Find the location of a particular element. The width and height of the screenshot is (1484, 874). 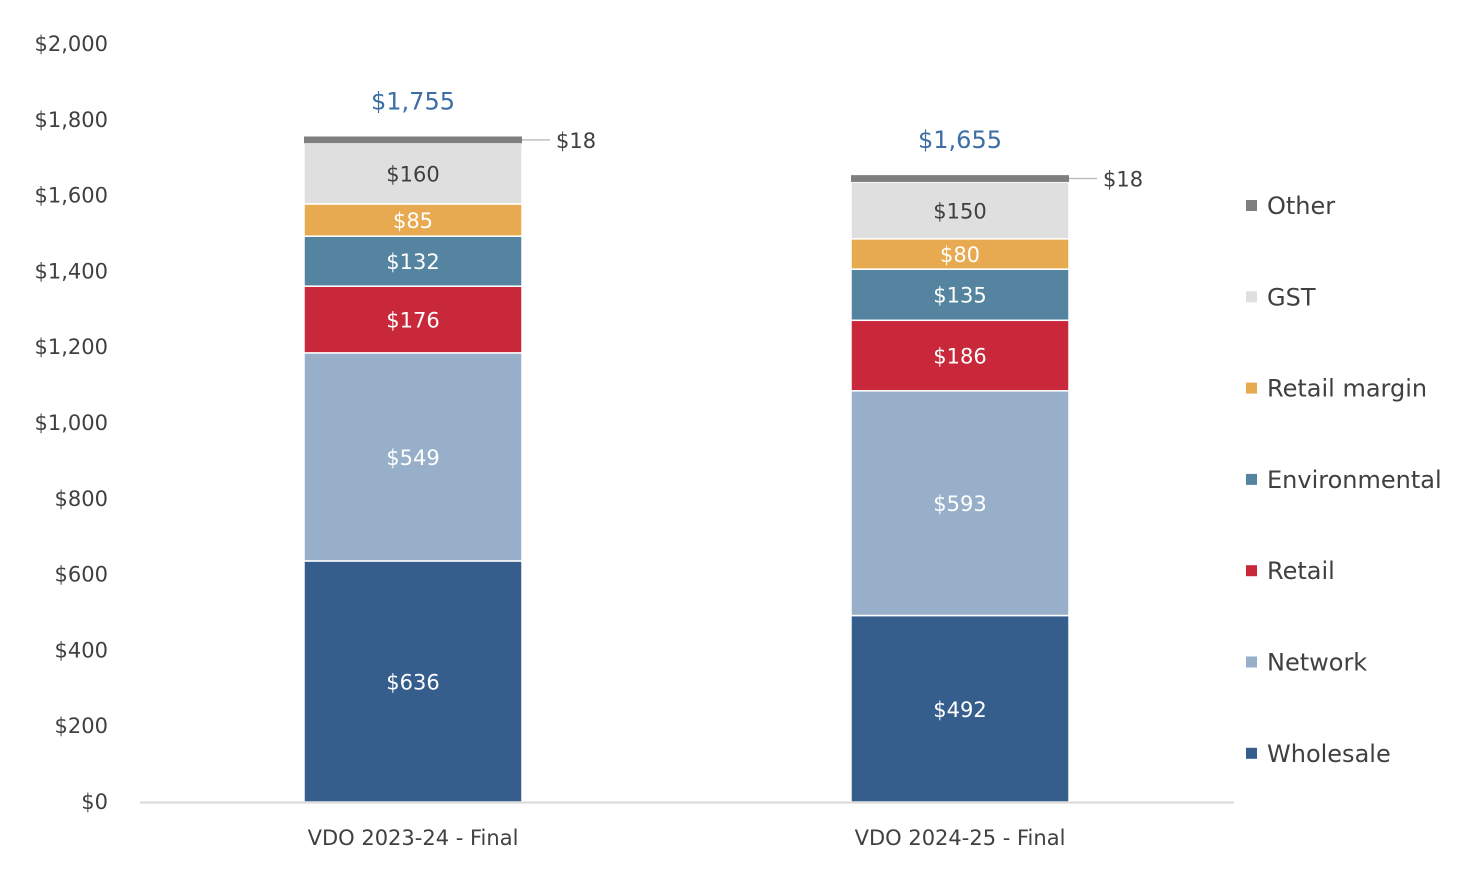

y-tick-label: $1,800 is located at coordinates (71, 120).